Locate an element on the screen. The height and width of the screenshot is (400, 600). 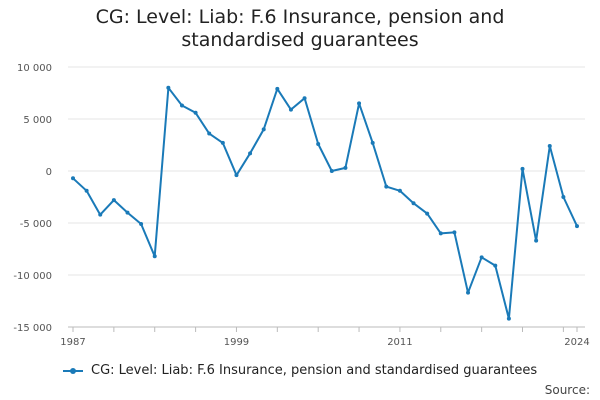
y-tick-label: 10 000 is located at coordinates (34, 68).